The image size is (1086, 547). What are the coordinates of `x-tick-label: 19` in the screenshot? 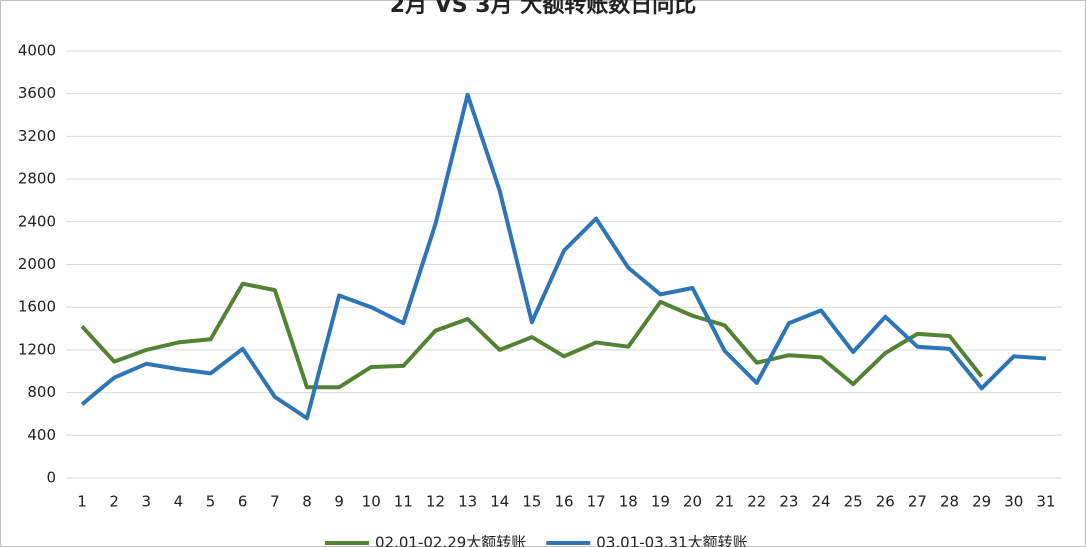 It's located at (660, 502).